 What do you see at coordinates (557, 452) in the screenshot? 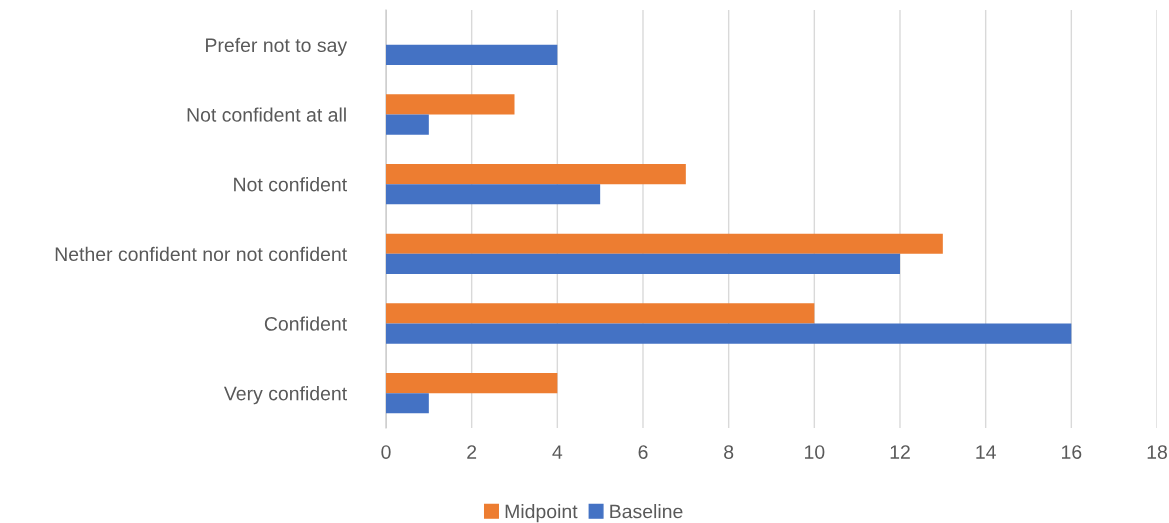
I see `x-tick-label: 4` at bounding box center [557, 452].